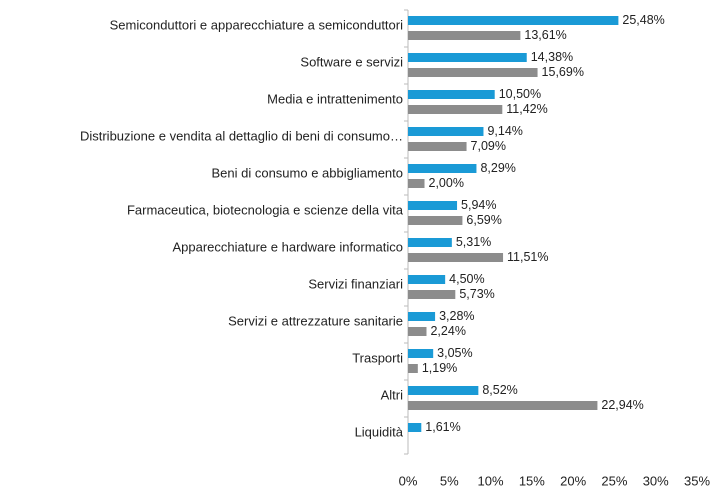 This screenshot has height=492, width=716. I want to click on value-label: 9,14%, so click(504, 131).